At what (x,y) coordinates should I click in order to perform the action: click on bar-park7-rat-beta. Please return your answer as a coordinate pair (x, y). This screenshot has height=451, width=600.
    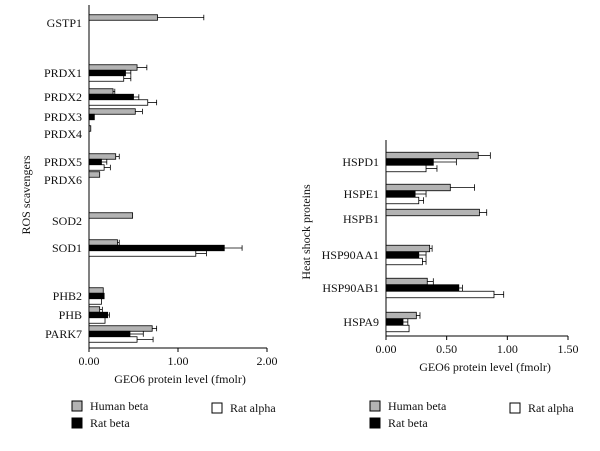
    Looking at the image, I should click on (109, 334).